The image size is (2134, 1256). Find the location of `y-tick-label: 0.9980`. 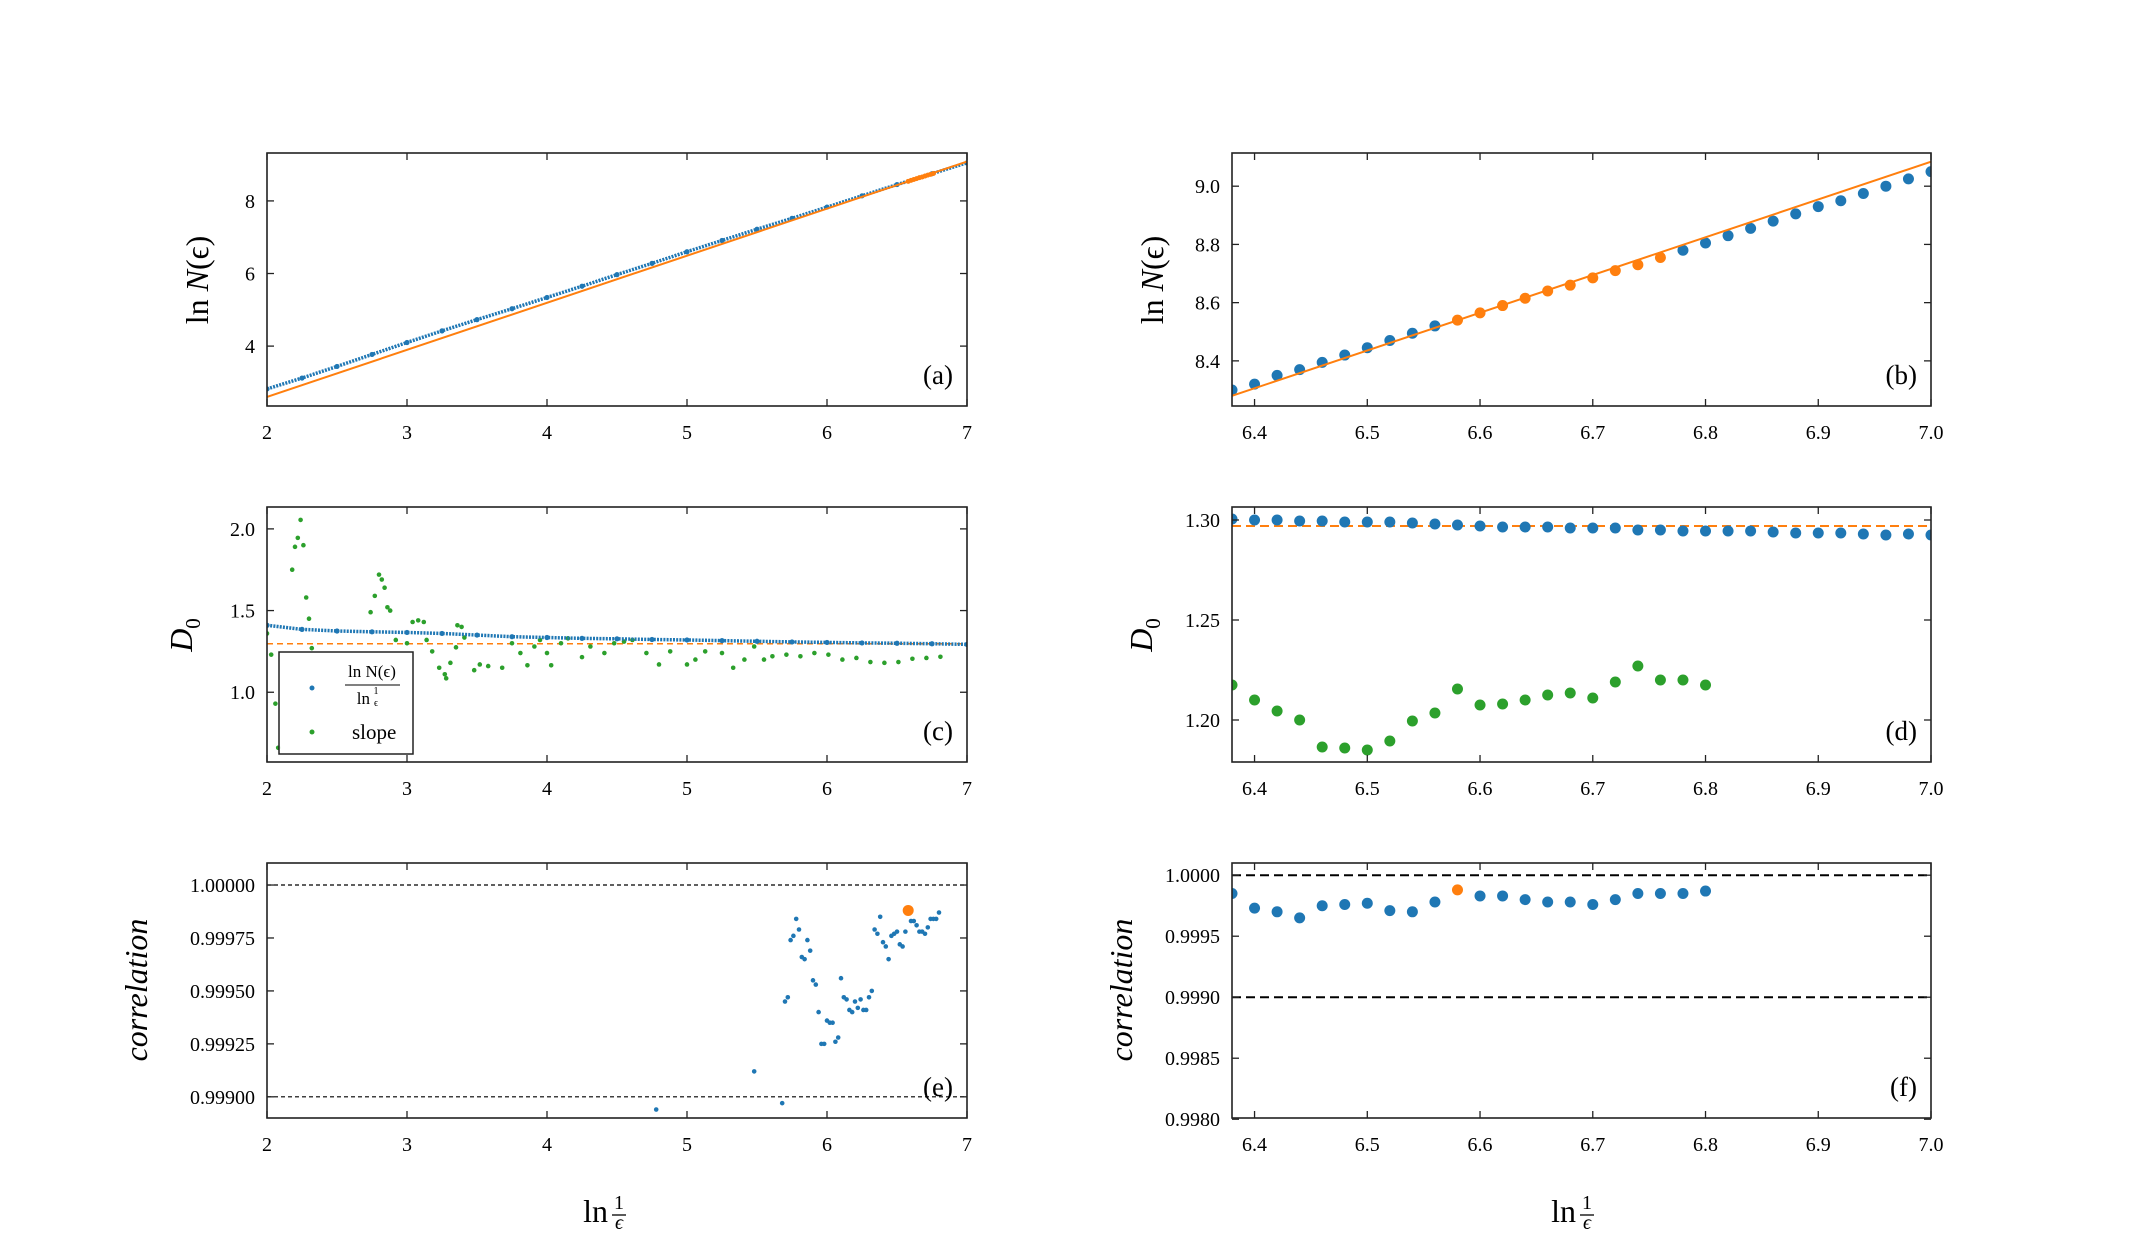

y-tick-label: 0.9980 is located at coordinates (1192, 1120).